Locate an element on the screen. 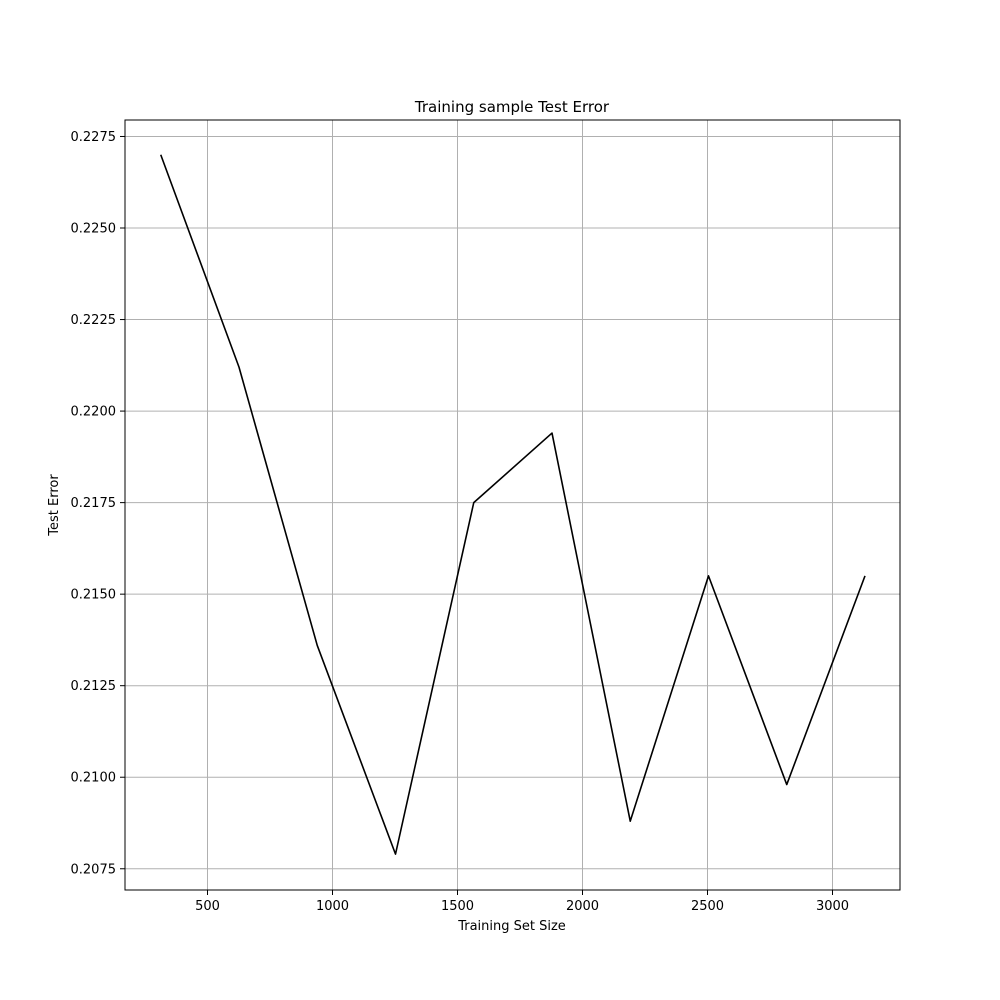  y-tick-label: 0.2225 is located at coordinates (94, 320).